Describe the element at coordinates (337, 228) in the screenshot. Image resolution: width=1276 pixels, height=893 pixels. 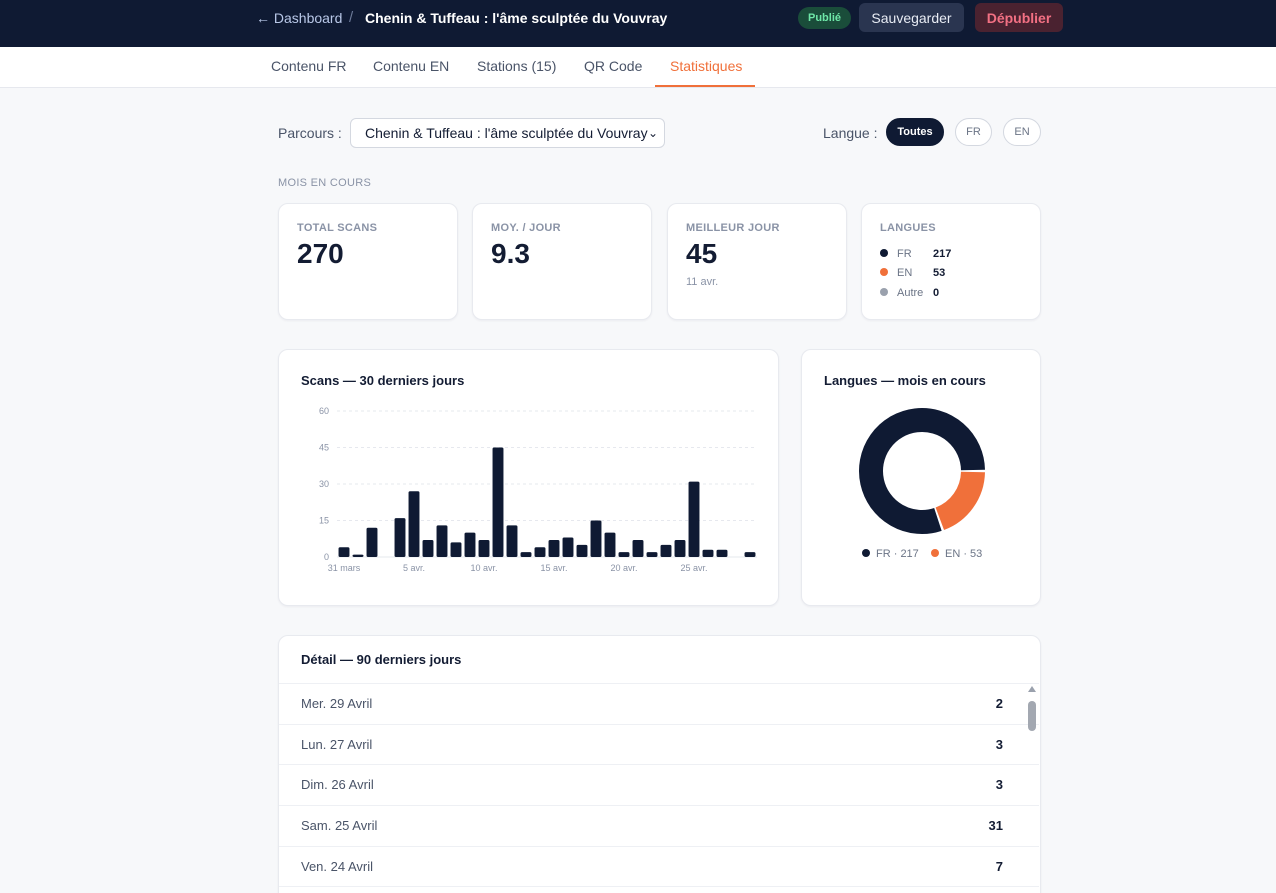
I see `kpi-label: TOTAL SCANS` at that location.